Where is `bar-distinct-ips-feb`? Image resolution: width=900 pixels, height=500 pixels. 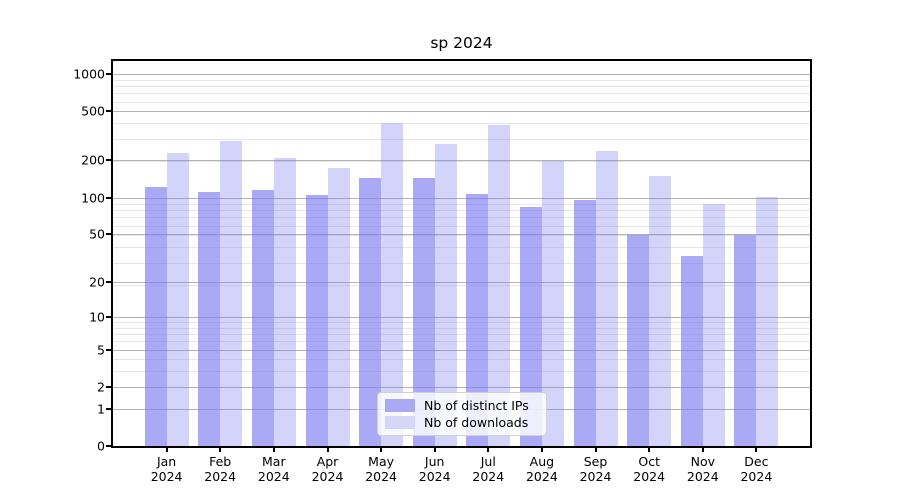
bar-distinct-ips-feb is located at coordinates (209, 319).